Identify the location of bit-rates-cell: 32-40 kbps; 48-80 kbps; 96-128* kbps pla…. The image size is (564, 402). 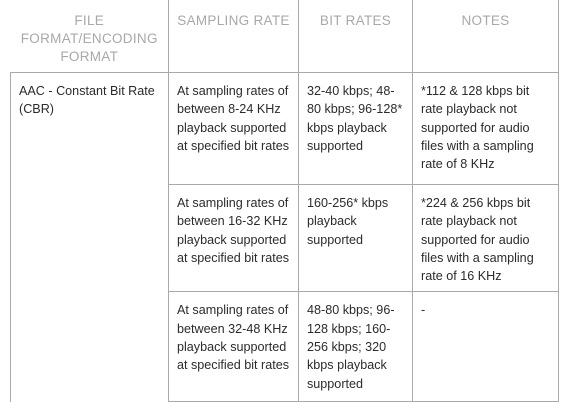
(355, 128).